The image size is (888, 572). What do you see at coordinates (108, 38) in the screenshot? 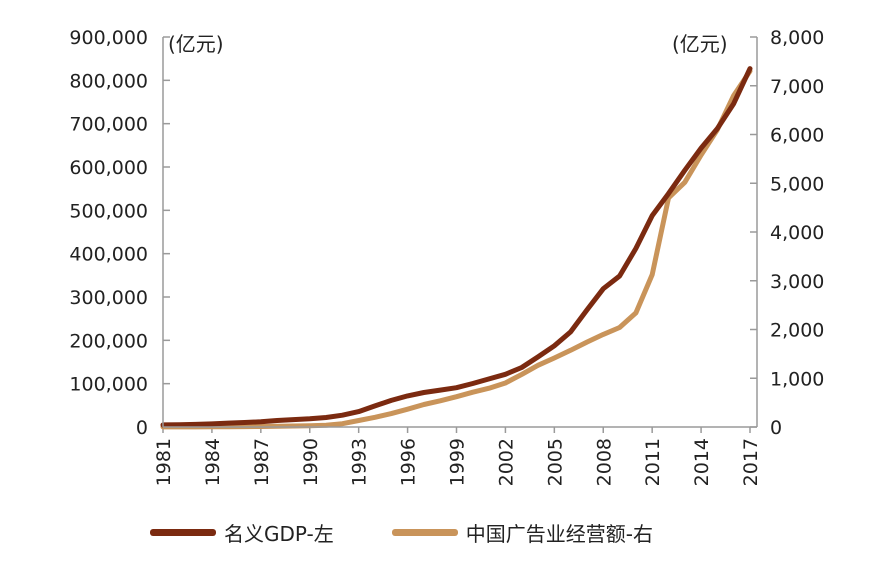
I see `left-tick-label: 900,000` at bounding box center [108, 38].